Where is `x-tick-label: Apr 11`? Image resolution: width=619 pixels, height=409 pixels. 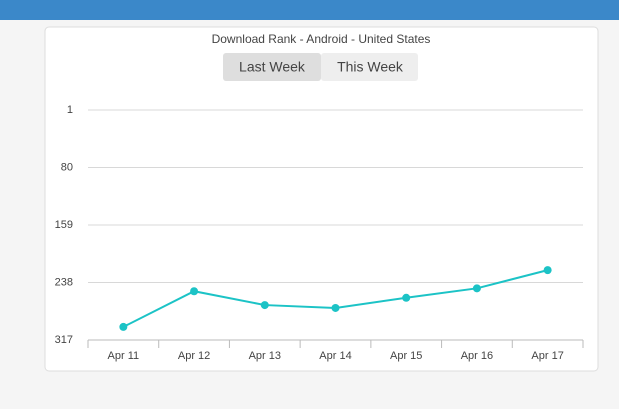 x-tick-label: Apr 11 is located at coordinates (124, 356).